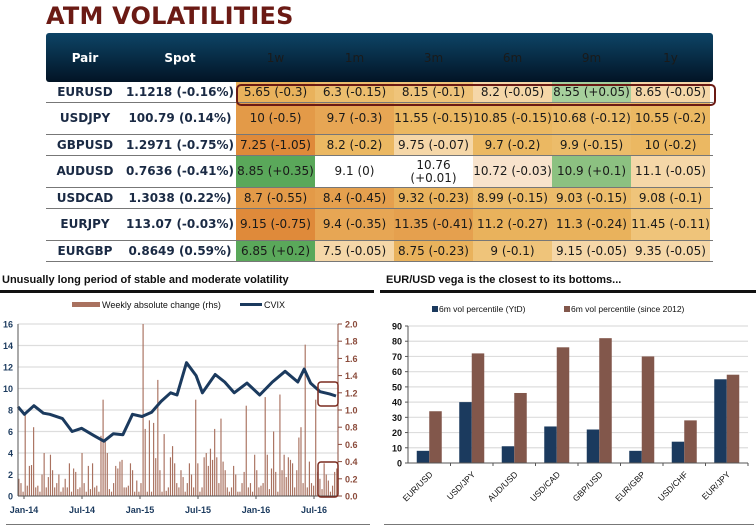 This screenshot has width=756, height=528. Describe the element at coordinates (670, 118) in the screenshot. I see `vol-cell-1y: 10.55 (-0.2)` at that location.